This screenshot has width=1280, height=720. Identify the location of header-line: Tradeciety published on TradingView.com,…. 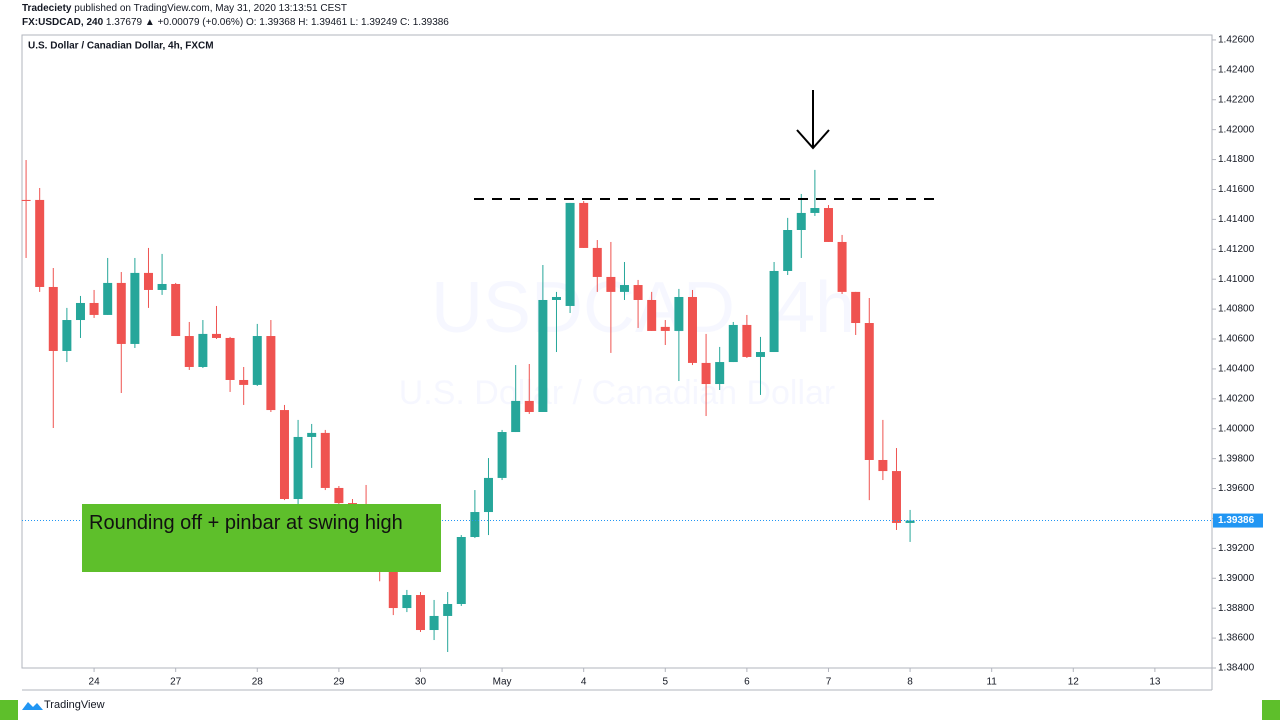
(184, 8).